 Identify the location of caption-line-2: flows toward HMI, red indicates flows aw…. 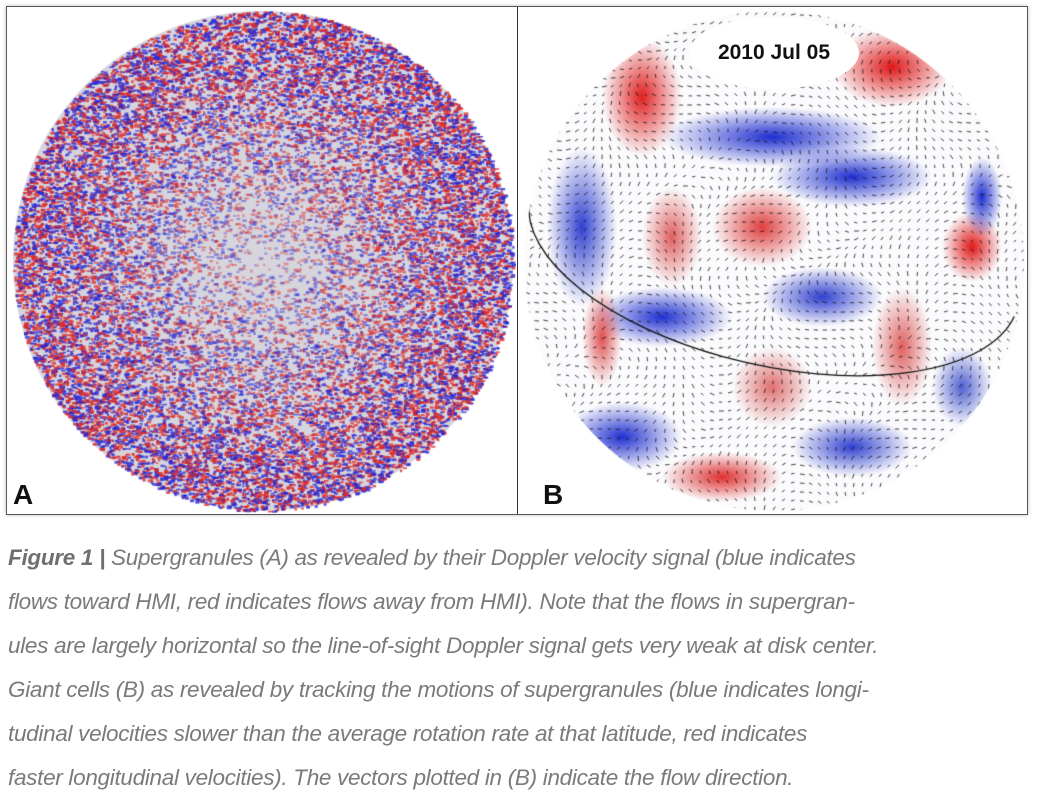
(431, 601).